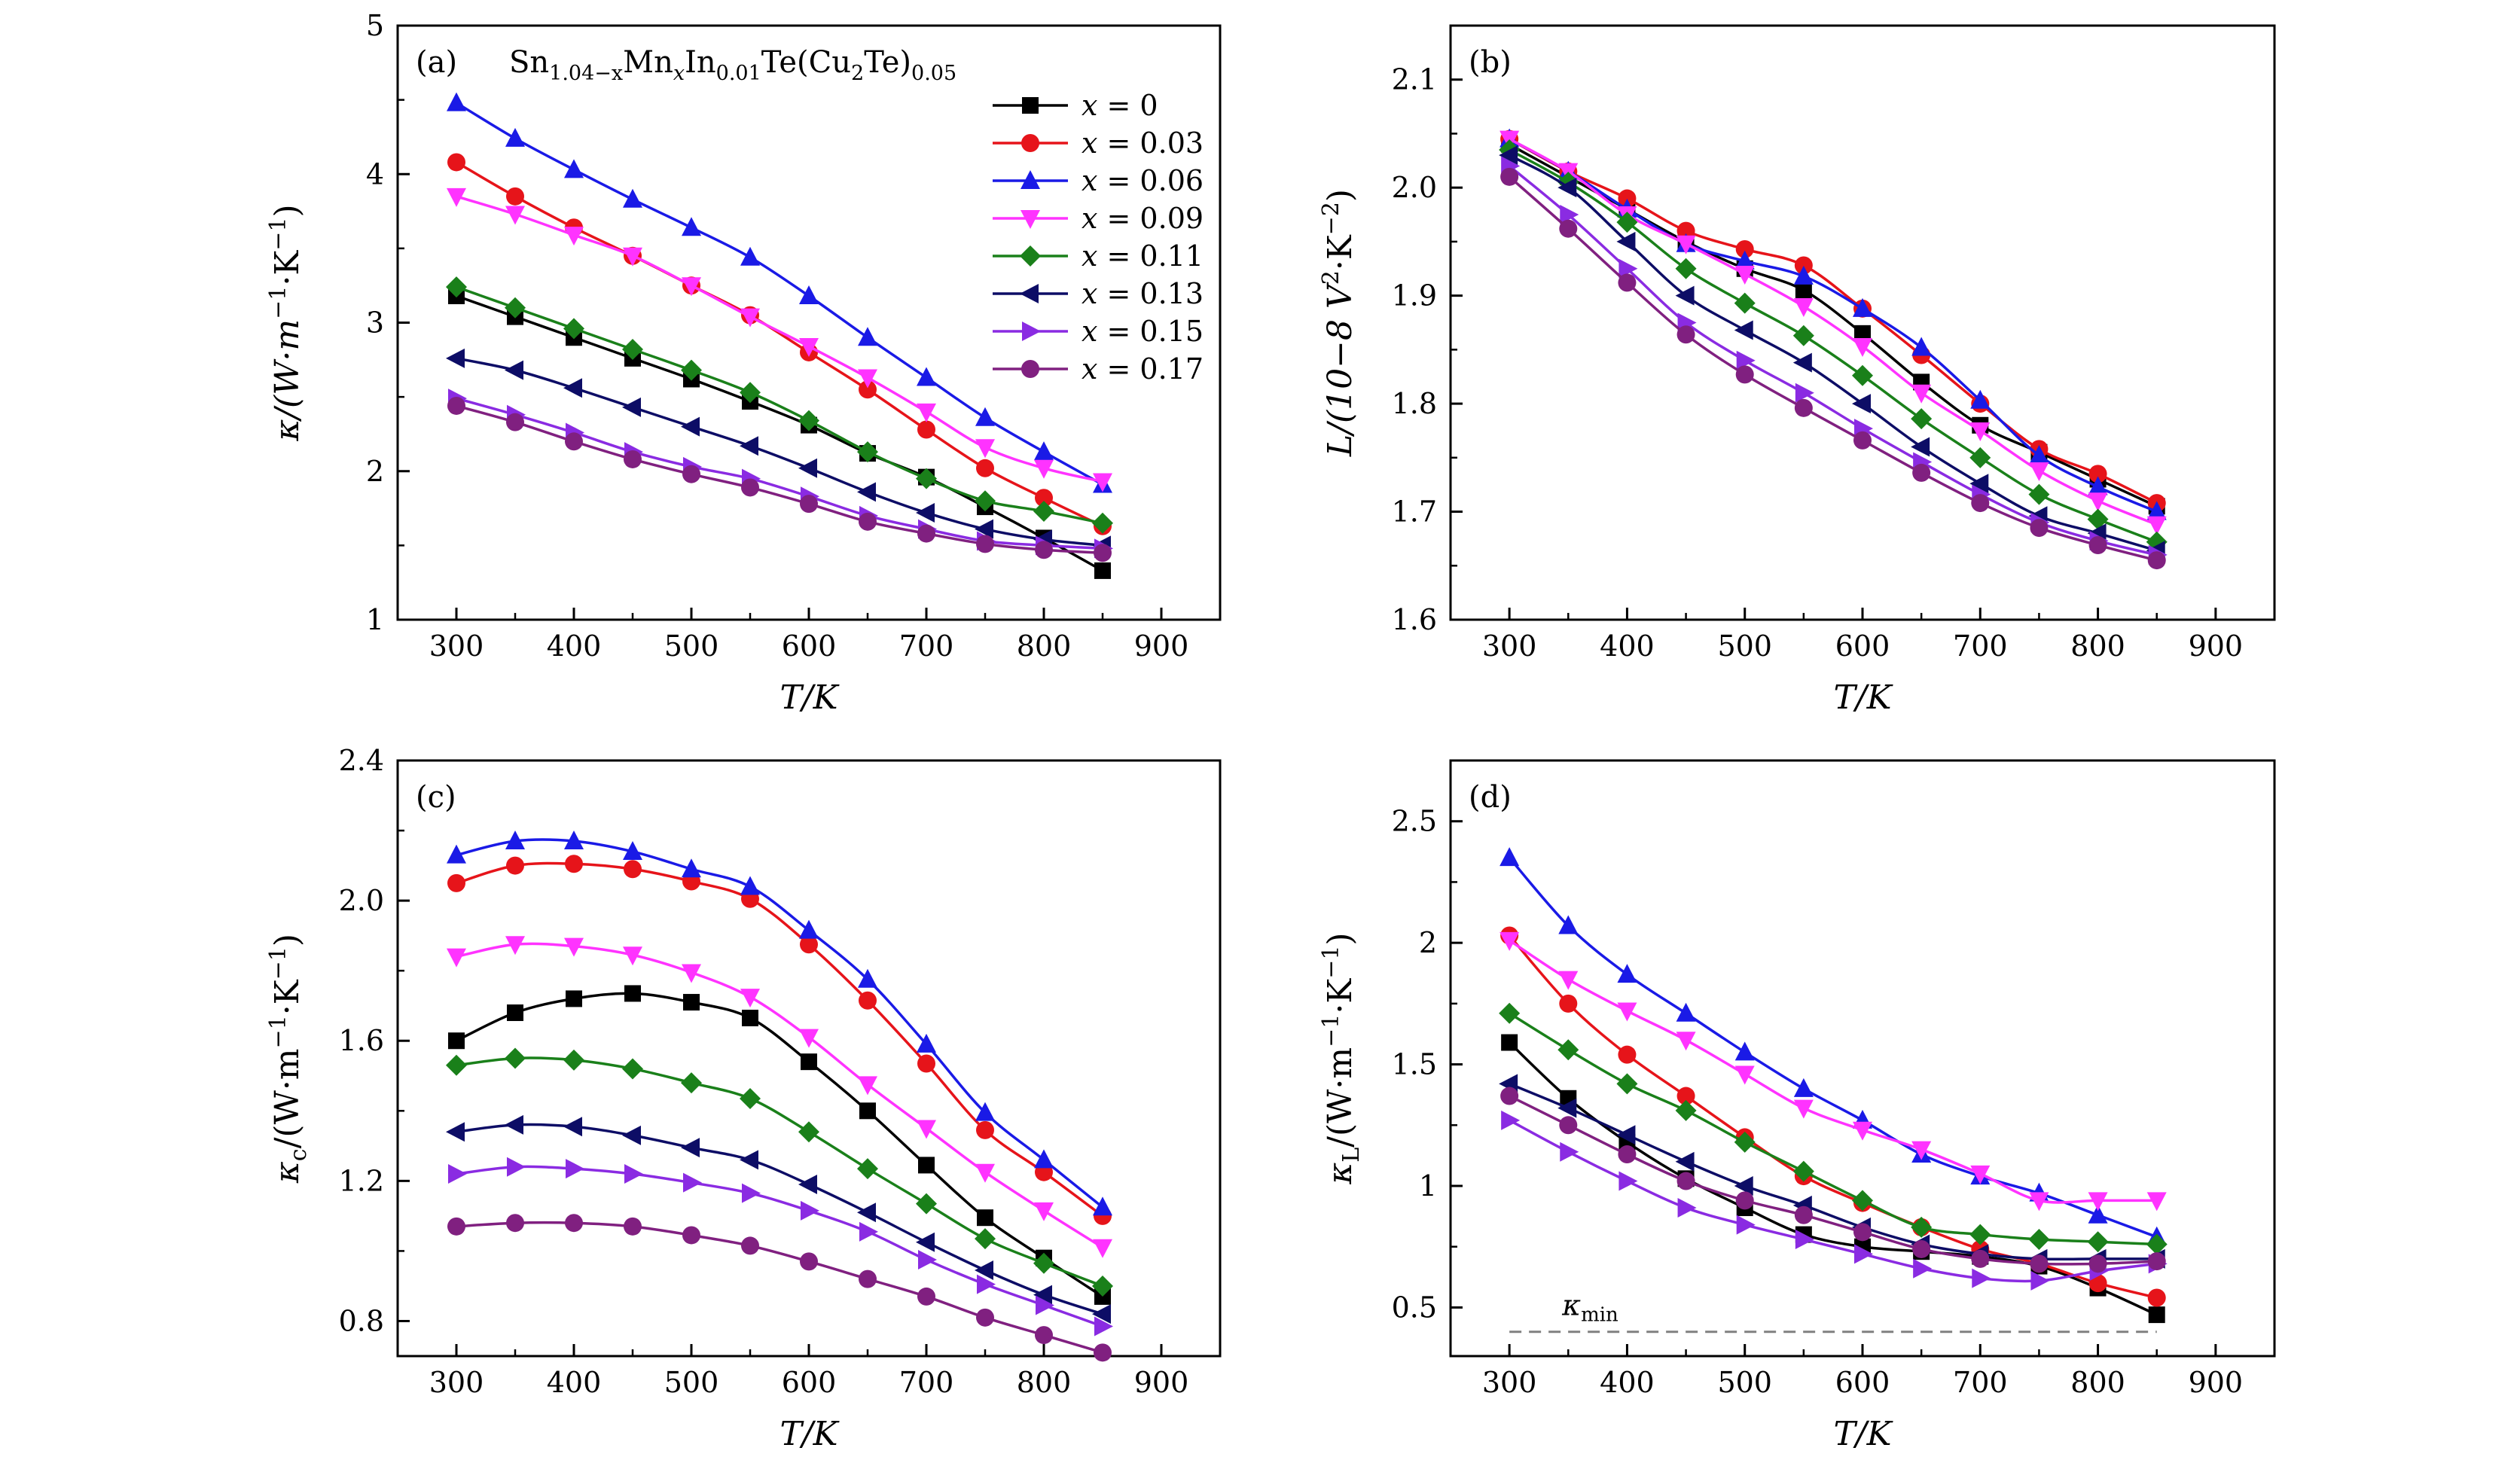 The width and height of the screenshot is (2520, 1460). Describe the element at coordinates (1490, 62) in the screenshot. I see `panel-b-tag: (b)` at that location.